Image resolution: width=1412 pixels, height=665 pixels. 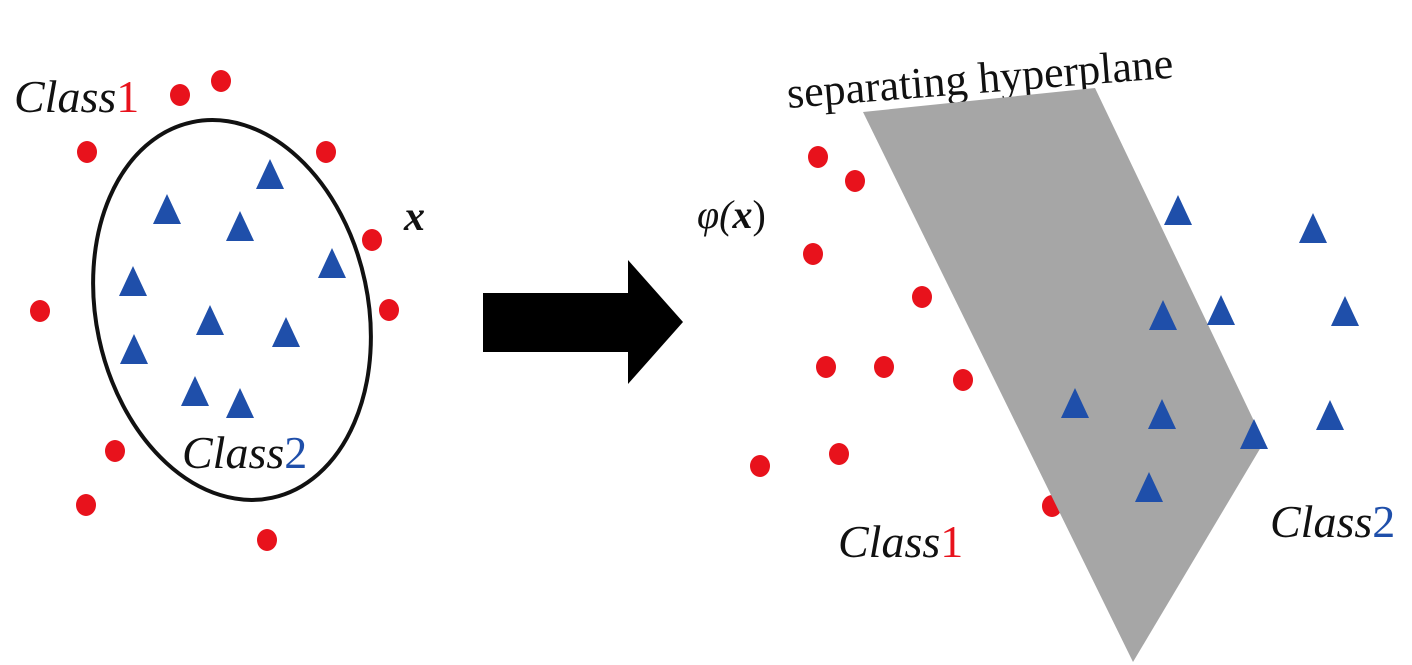 What do you see at coordinates (76, 96) in the screenshot?
I see `class1-label-input: Class1` at bounding box center [76, 96].